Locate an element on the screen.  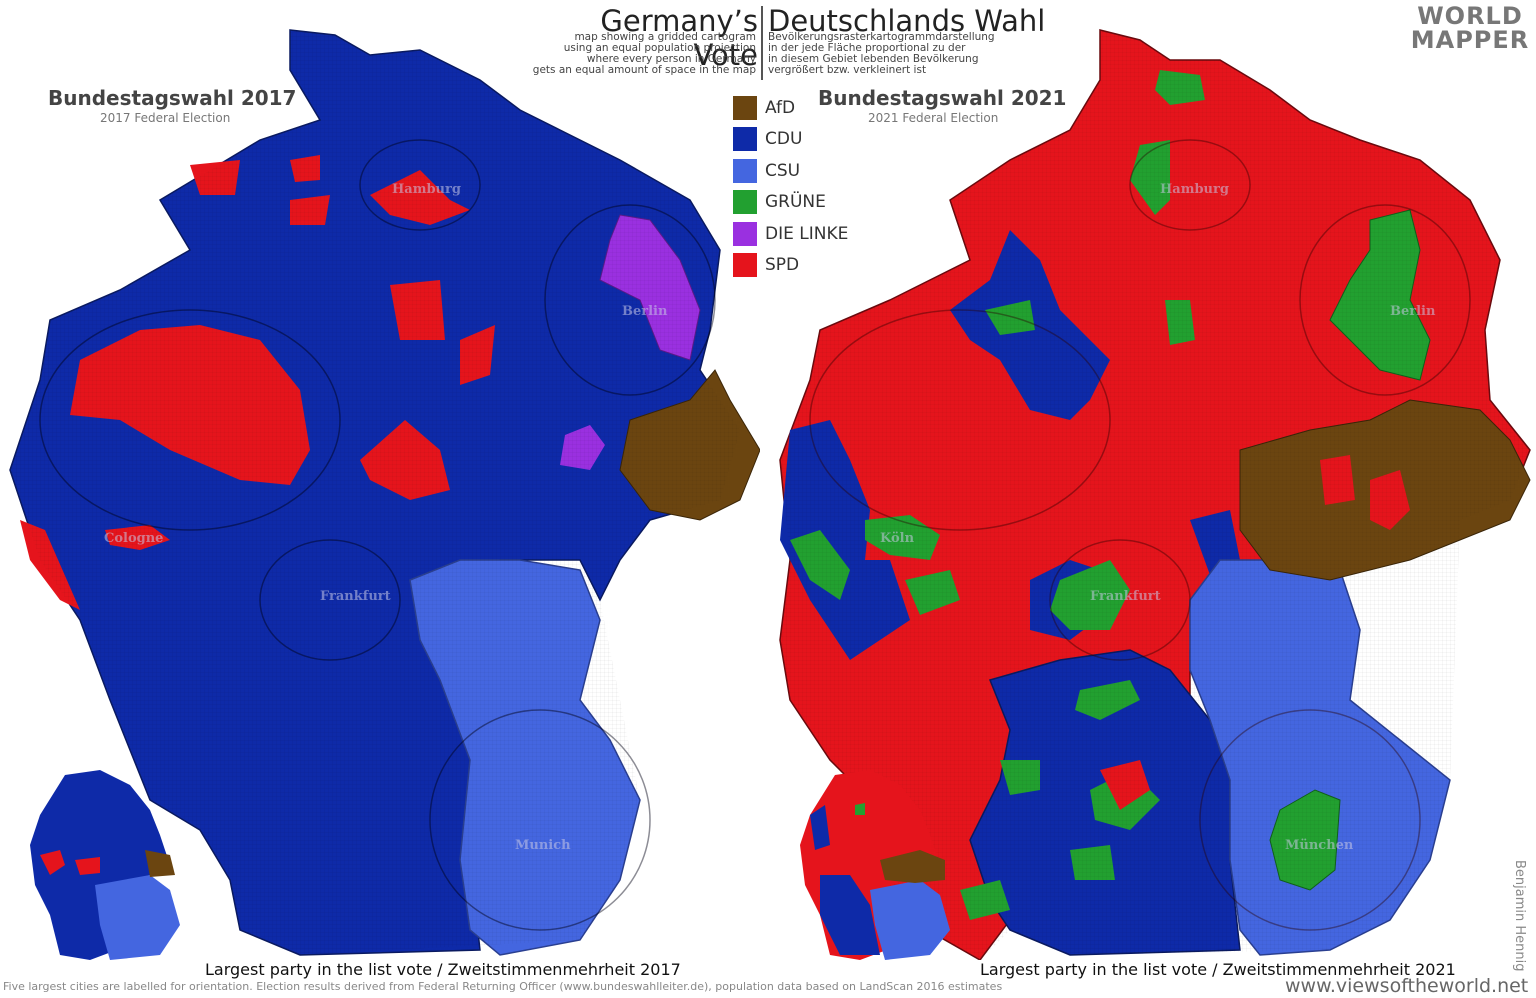
legend-swatch-gruene is located at coordinates (745, 202).